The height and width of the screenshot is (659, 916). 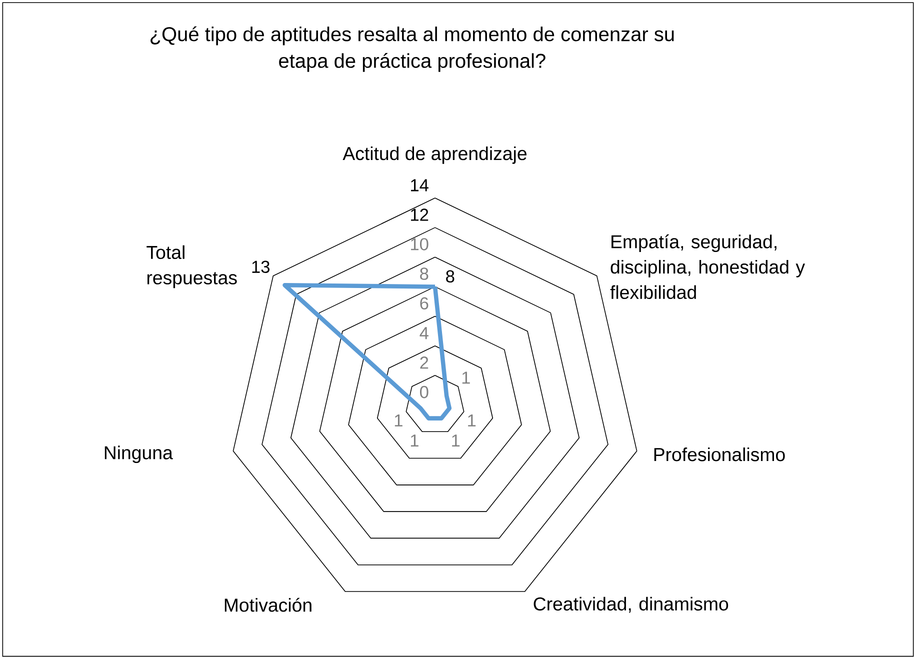 What do you see at coordinates (191, 266) in the screenshot?
I see `spoke-label: Total respuestas` at bounding box center [191, 266].